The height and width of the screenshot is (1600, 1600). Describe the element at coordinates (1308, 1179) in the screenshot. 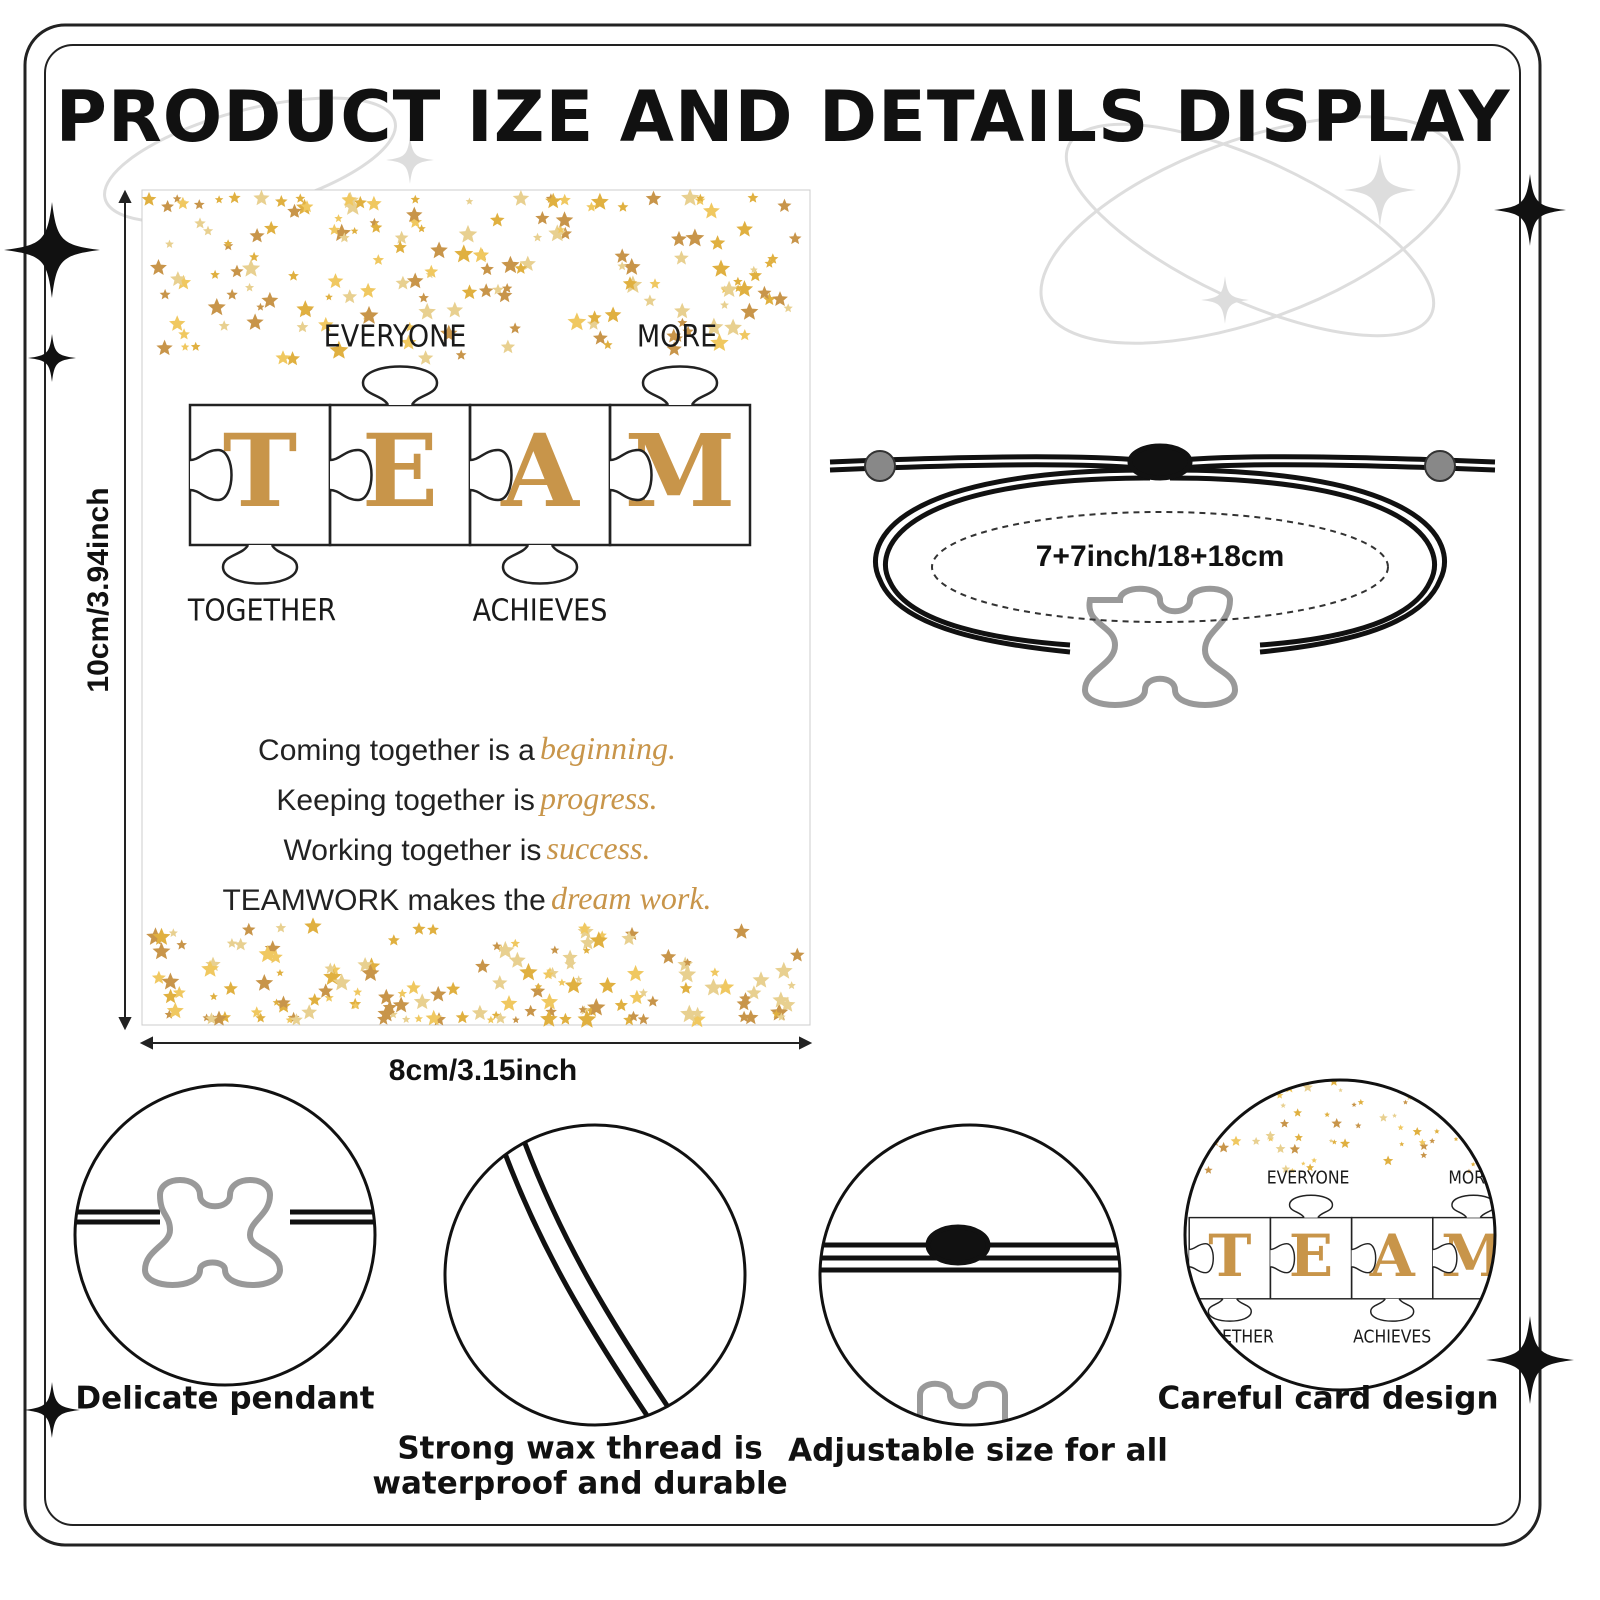

I see `puzzle-label: EVERYONE` at that location.